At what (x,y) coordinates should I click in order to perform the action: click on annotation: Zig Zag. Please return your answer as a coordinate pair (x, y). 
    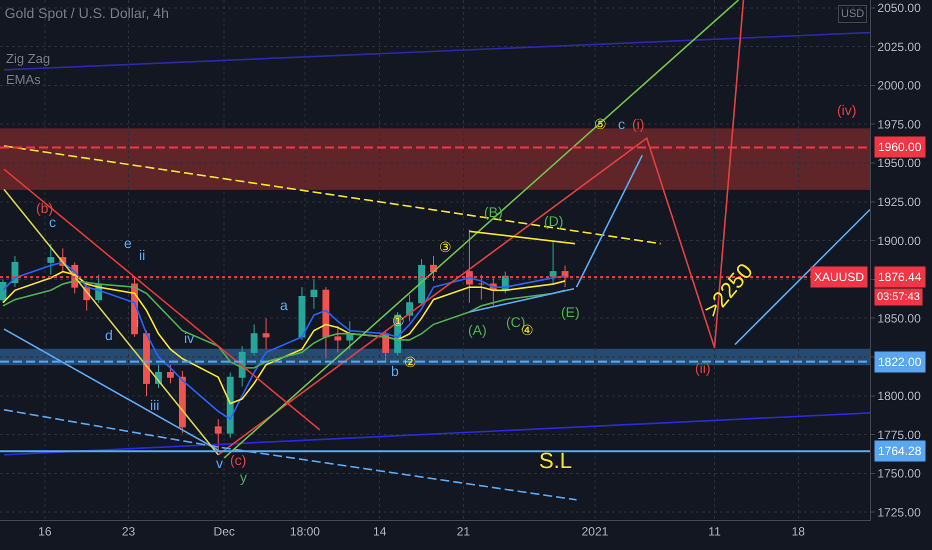
    Looking at the image, I should click on (28, 58).